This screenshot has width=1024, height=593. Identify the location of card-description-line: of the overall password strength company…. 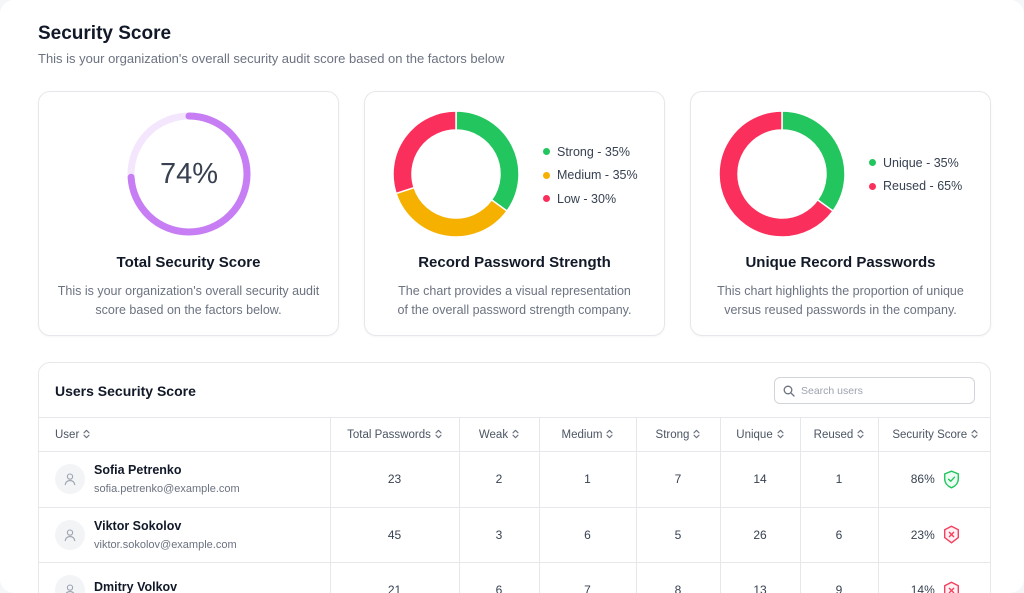
(514, 310).